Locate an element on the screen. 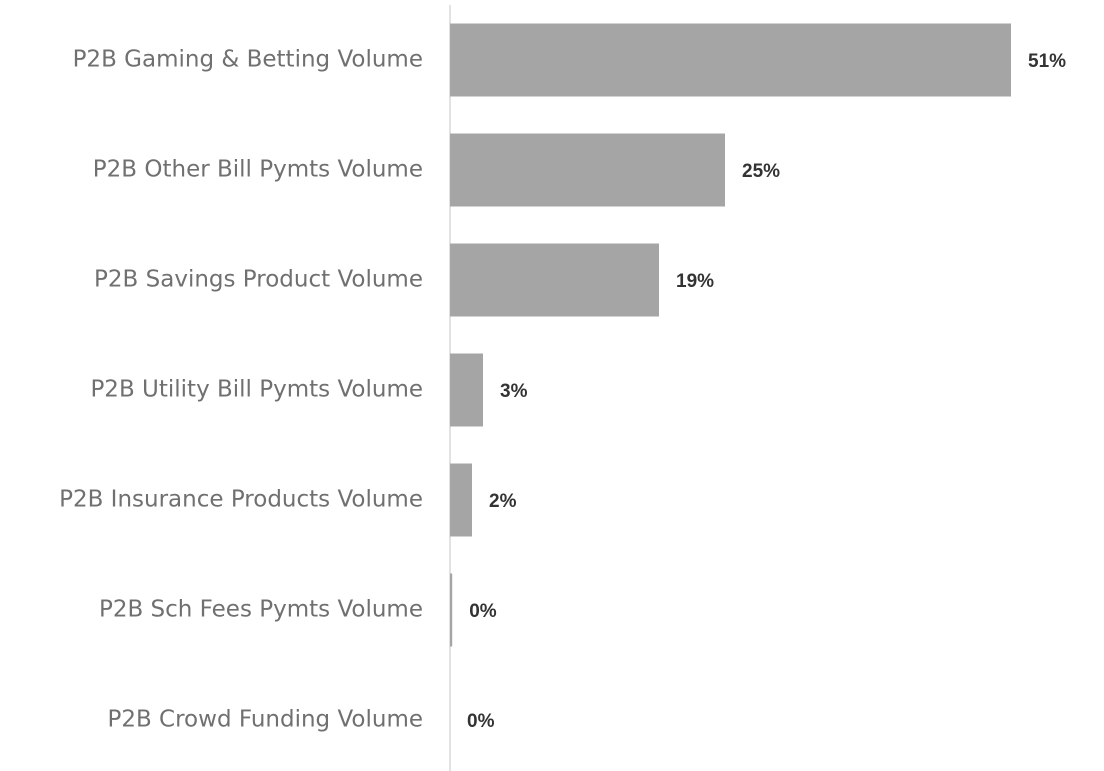 The height and width of the screenshot is (771, 1104). category-label: P2B Sch Fees Pymts Volume is located at coordinates (261, 610).